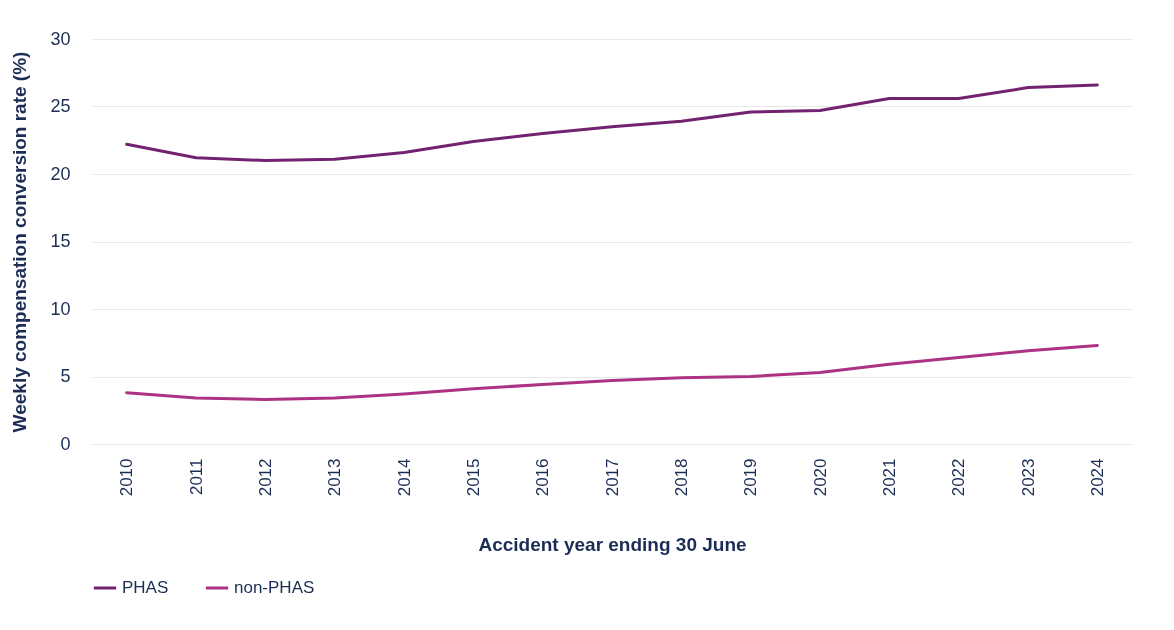  Describe the element at coordinates (127, 477) in the screenshot. I see `x-tick-label: 2010` at that location.